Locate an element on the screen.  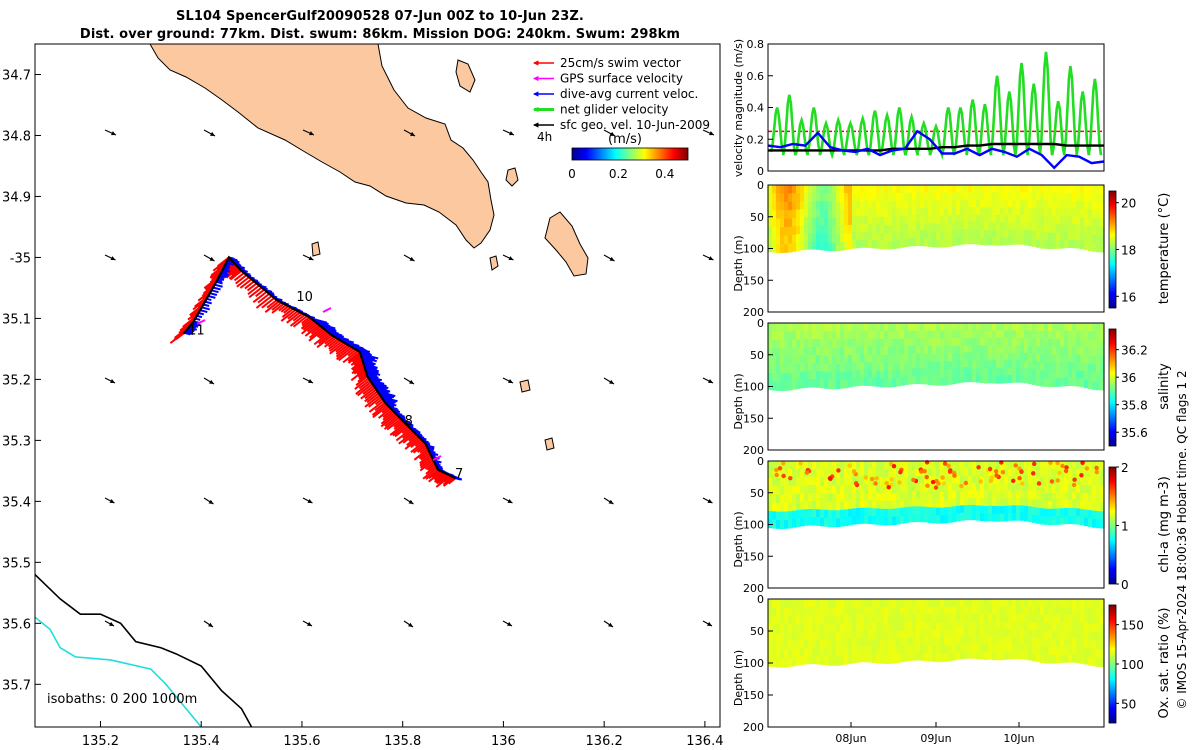
colorbar-tick-label: 1 is located at coordinates (1125, 527).